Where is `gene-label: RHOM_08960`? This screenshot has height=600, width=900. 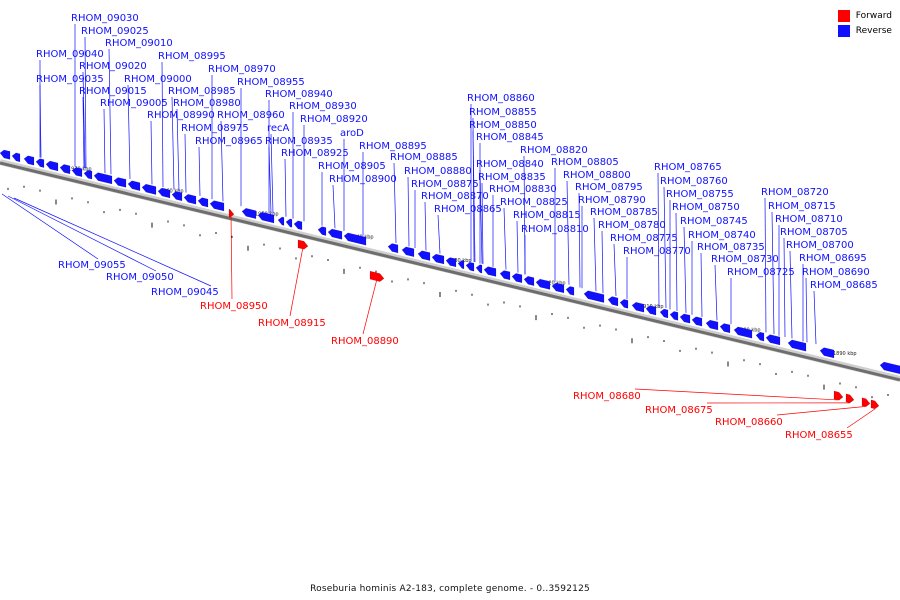 gene-label: RHOM_08960 is located at coordinates (251, 115).